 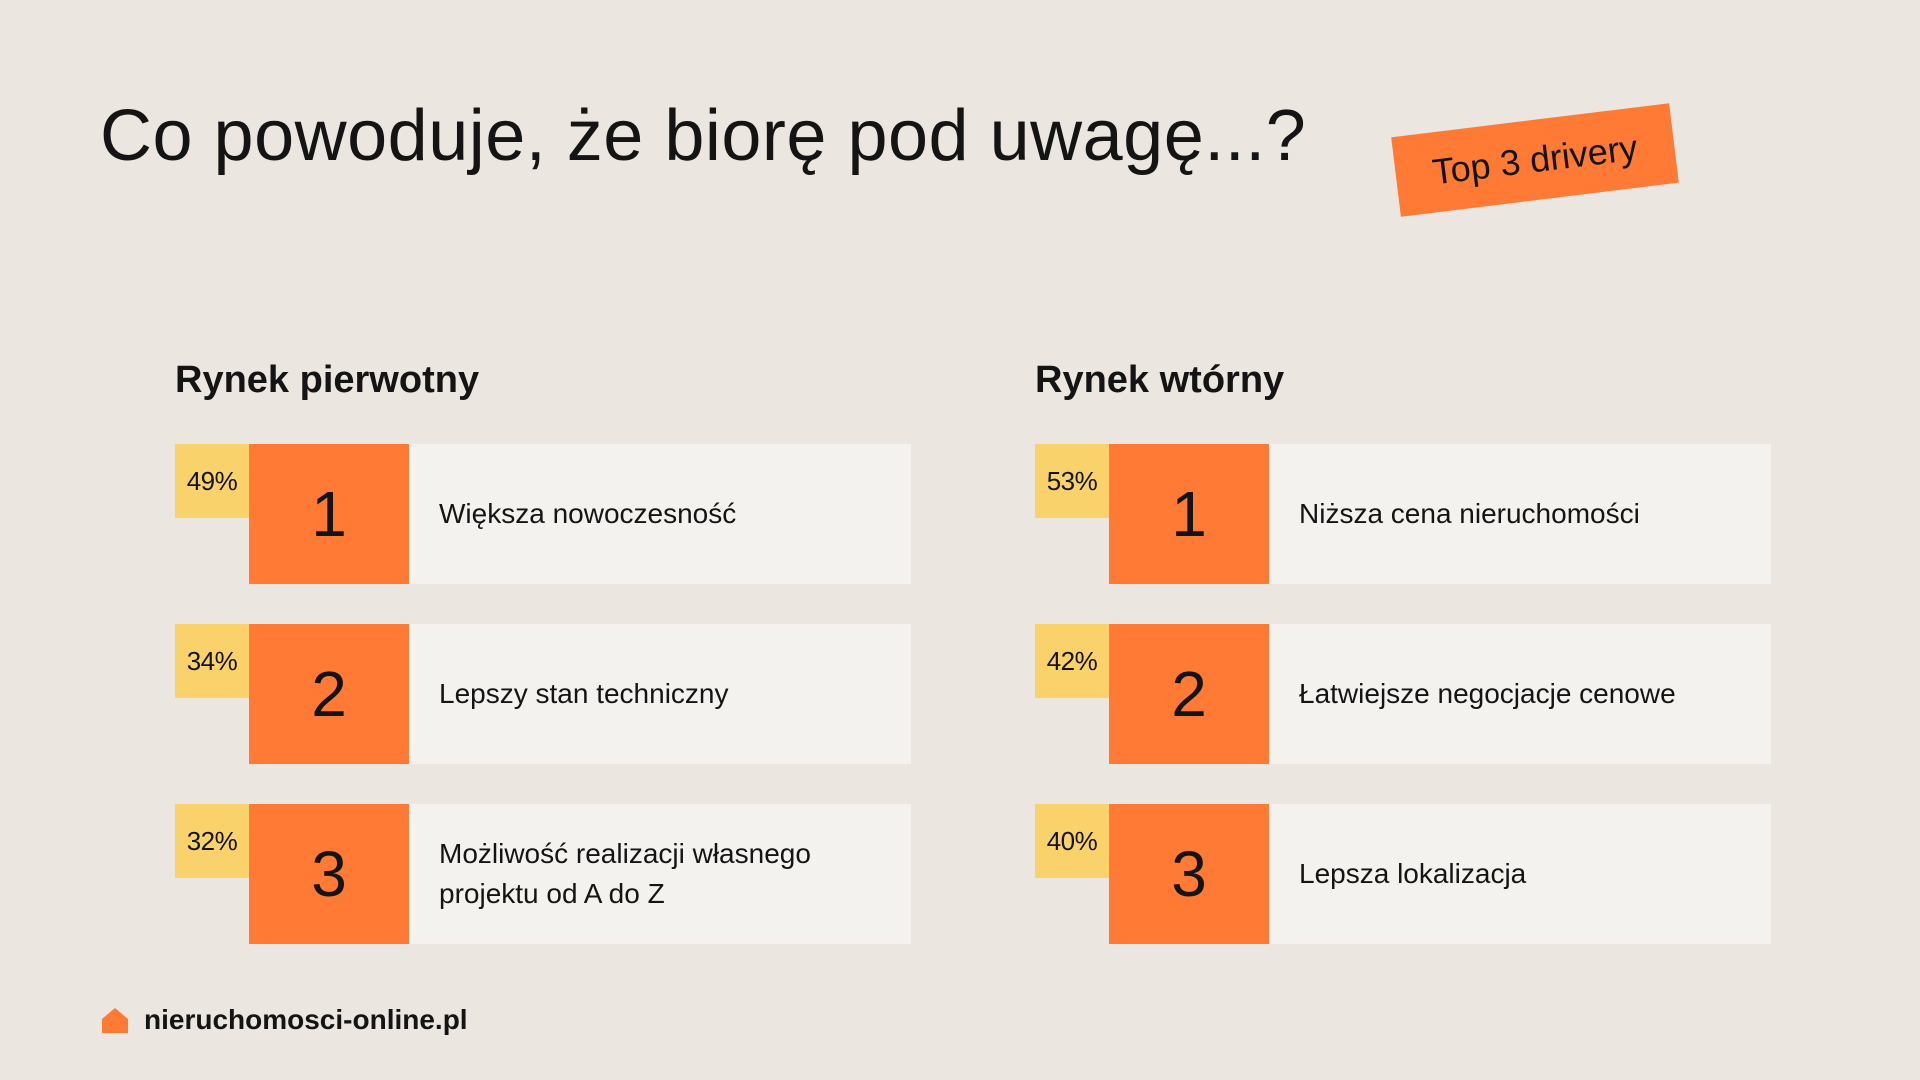 What do you see at coordinates (588, 513) in the screenshot?
I see `driver-label: Większa nowoczesność` at bounding box center [588, 513].